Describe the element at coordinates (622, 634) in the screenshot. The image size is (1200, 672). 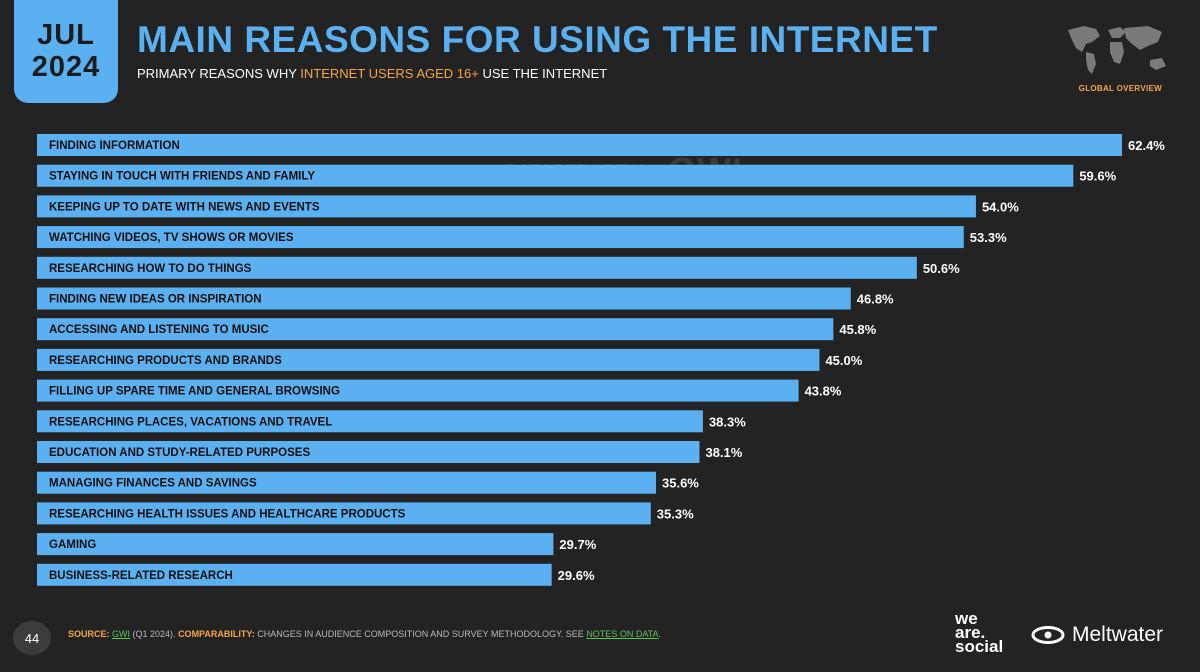
I see `notes-link: NOTES ON DATA` at that location.